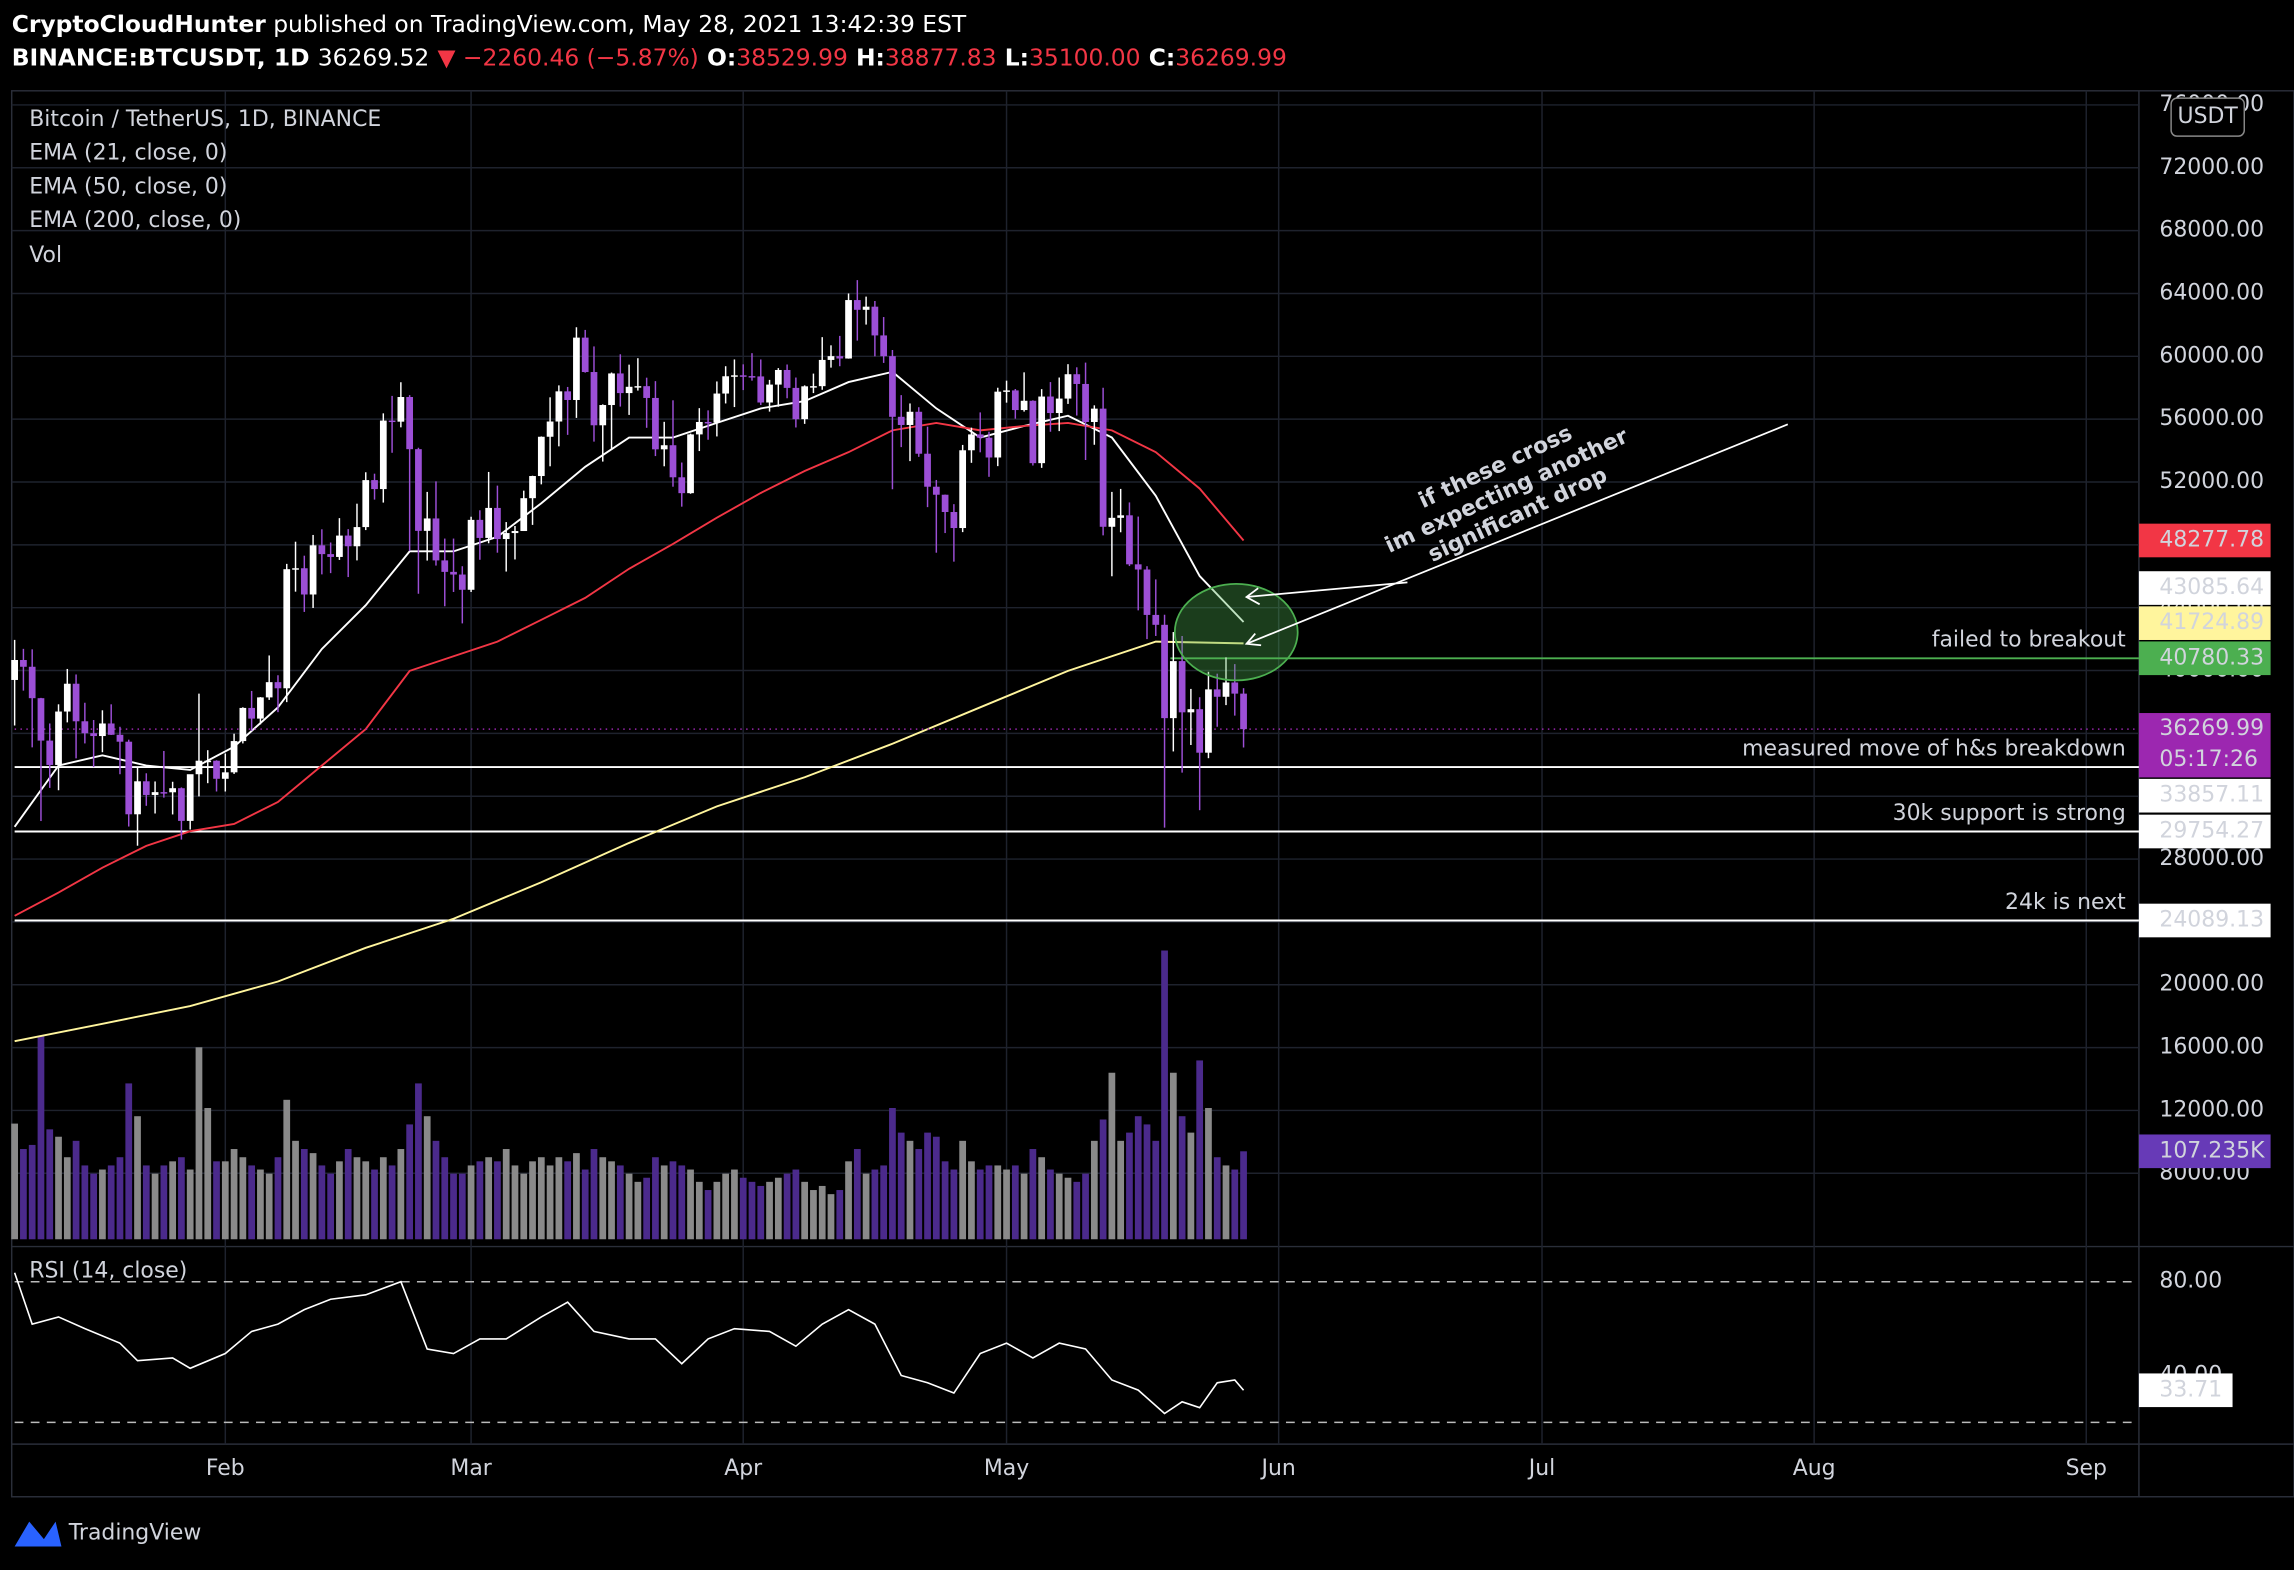  I want to click on author: CryptoCloudHunter, so click(139, 23).